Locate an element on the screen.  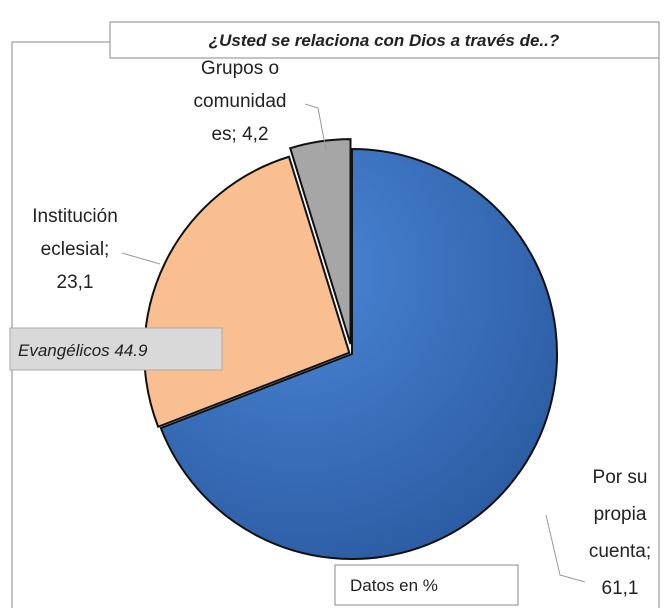
slice-label-line: eclesial; is located at coordinates (75, 249).